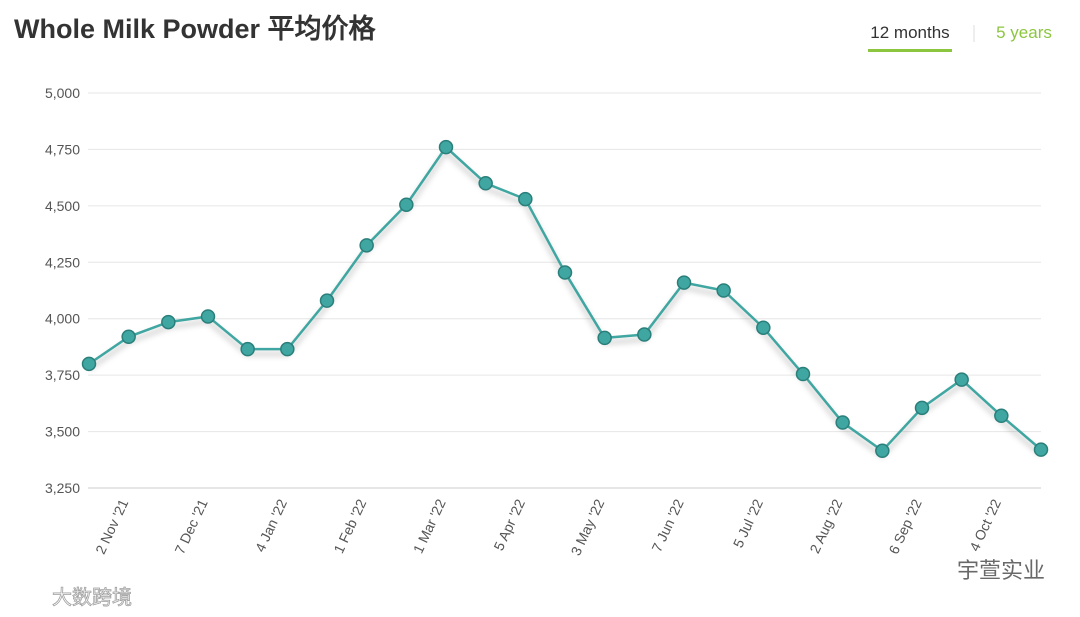  What do you see at coordinates (92, 597) in the screenshot?
I see `watermark: 大数跨境` at bounding box center [92, 597].